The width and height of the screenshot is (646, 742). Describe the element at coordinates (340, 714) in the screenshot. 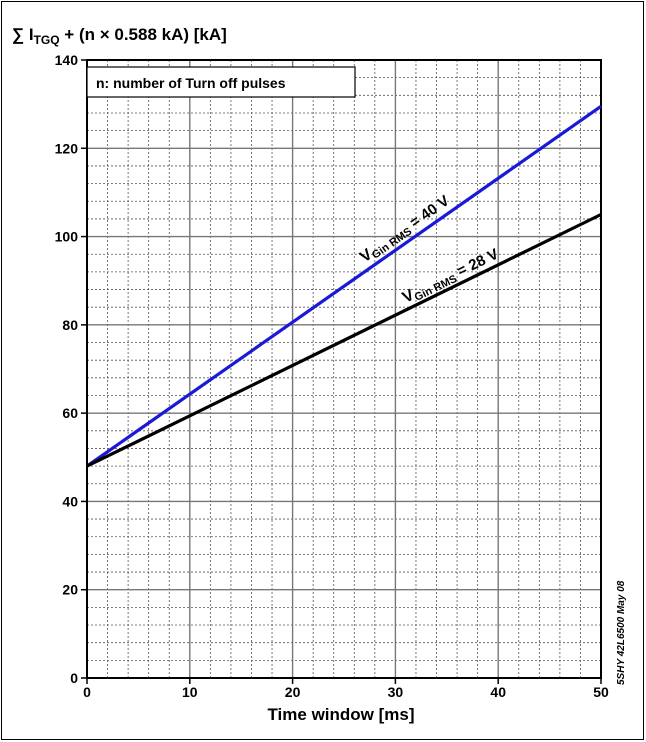

I see `x-axis-title: Time window [ms]` at that location.